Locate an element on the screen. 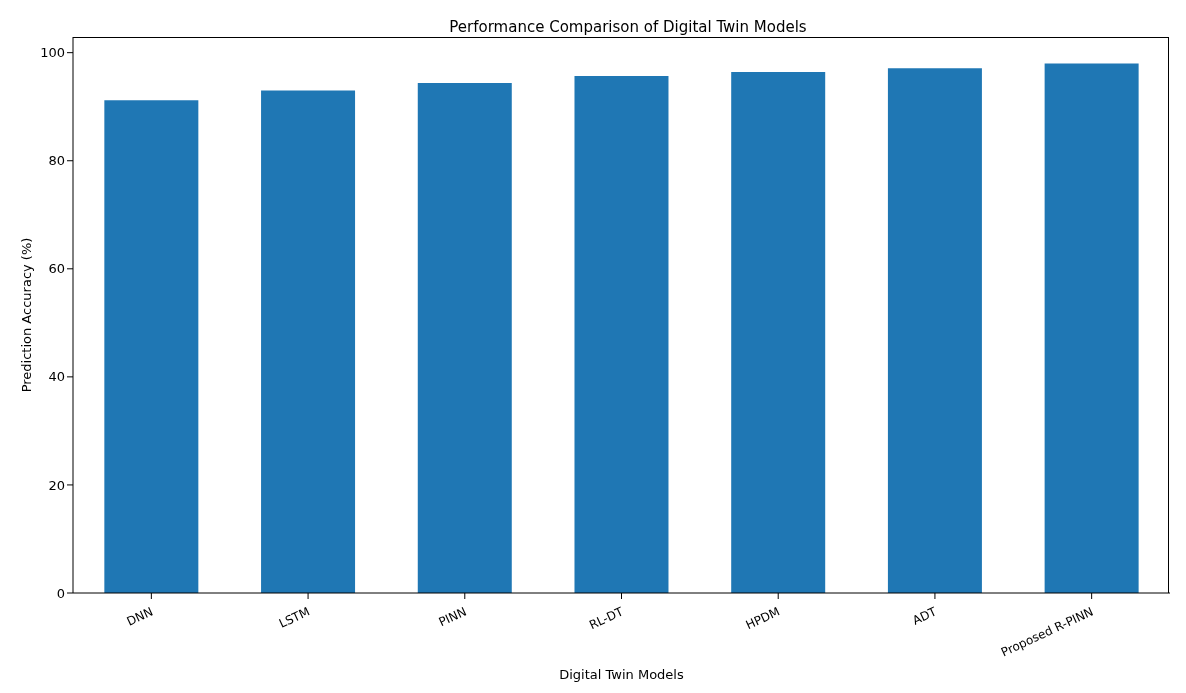  y-tick-label: 40 is located at coordinates (56, 377).